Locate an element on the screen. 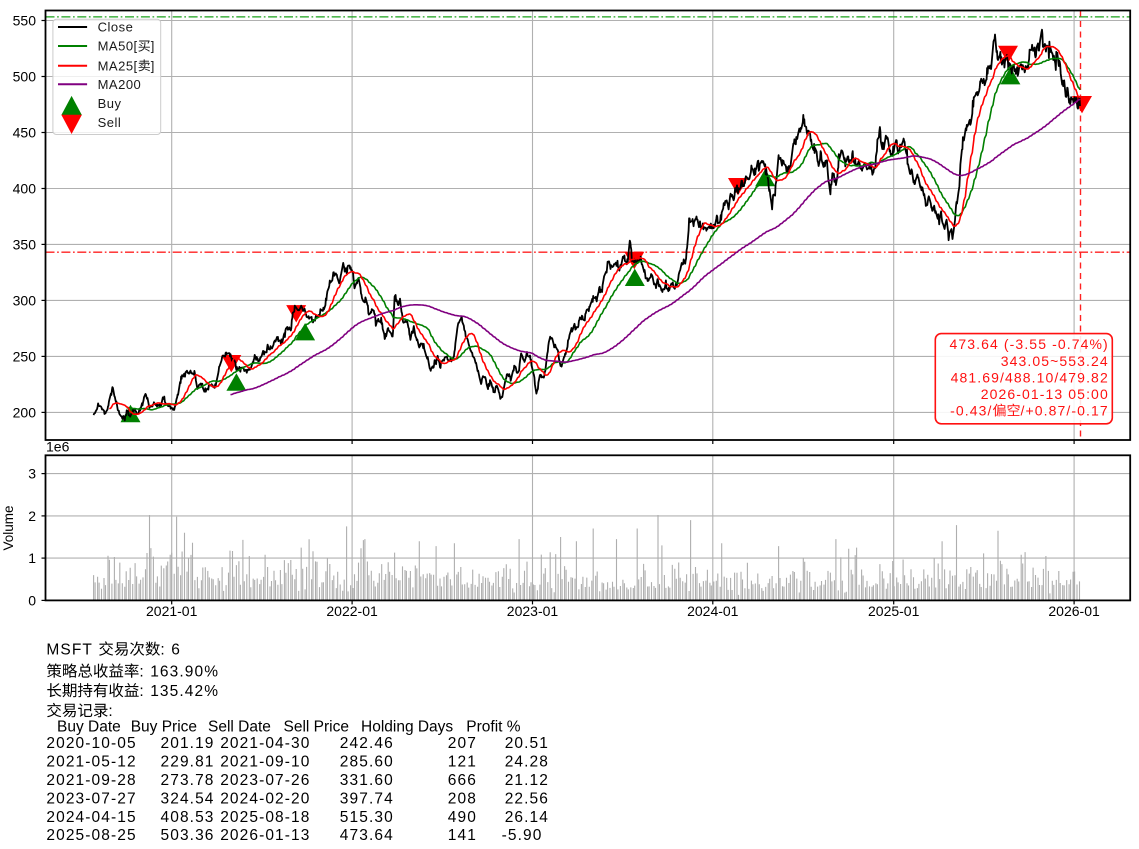 The width and height of the screenshot is (1139, 849). svg-text: 2023-01 is located at coordinates (533, 611).